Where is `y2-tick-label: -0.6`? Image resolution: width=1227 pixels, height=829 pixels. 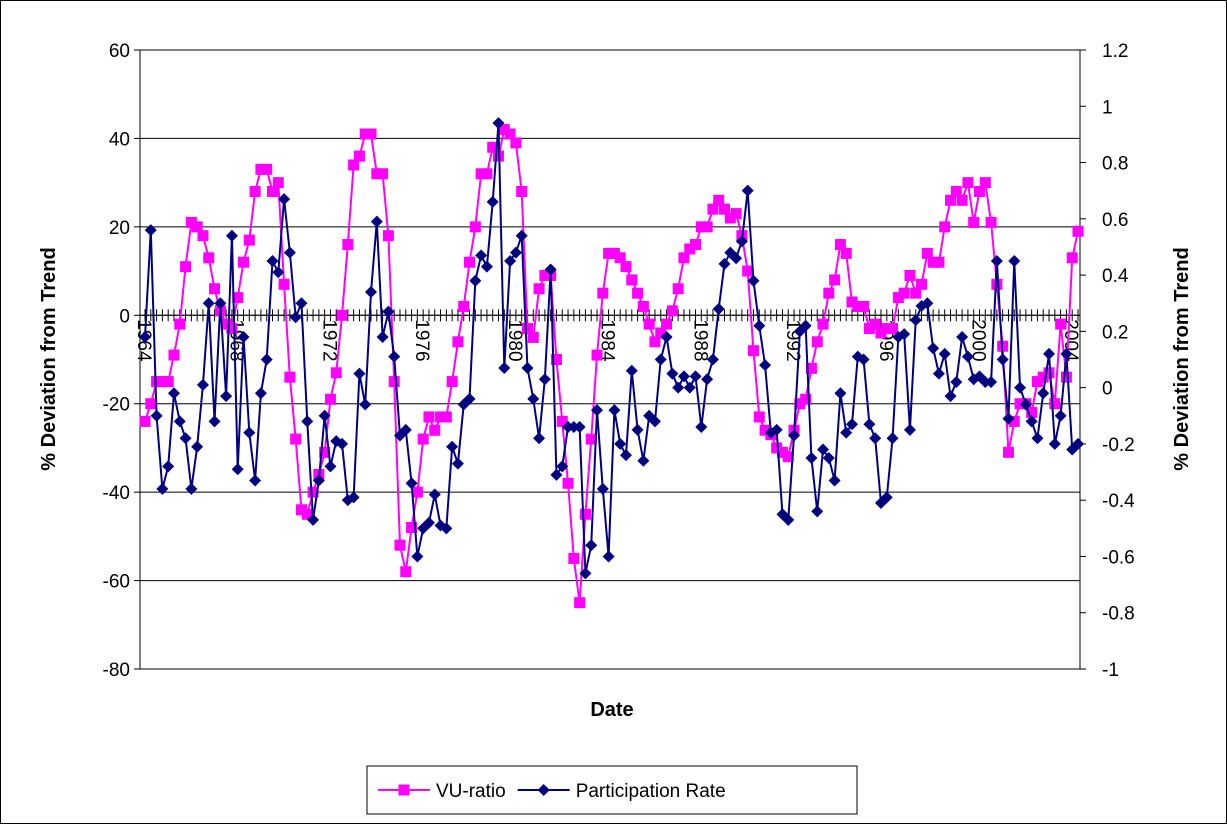 y2-tick-label: -0.6 is located at coordinates (1118, 557).